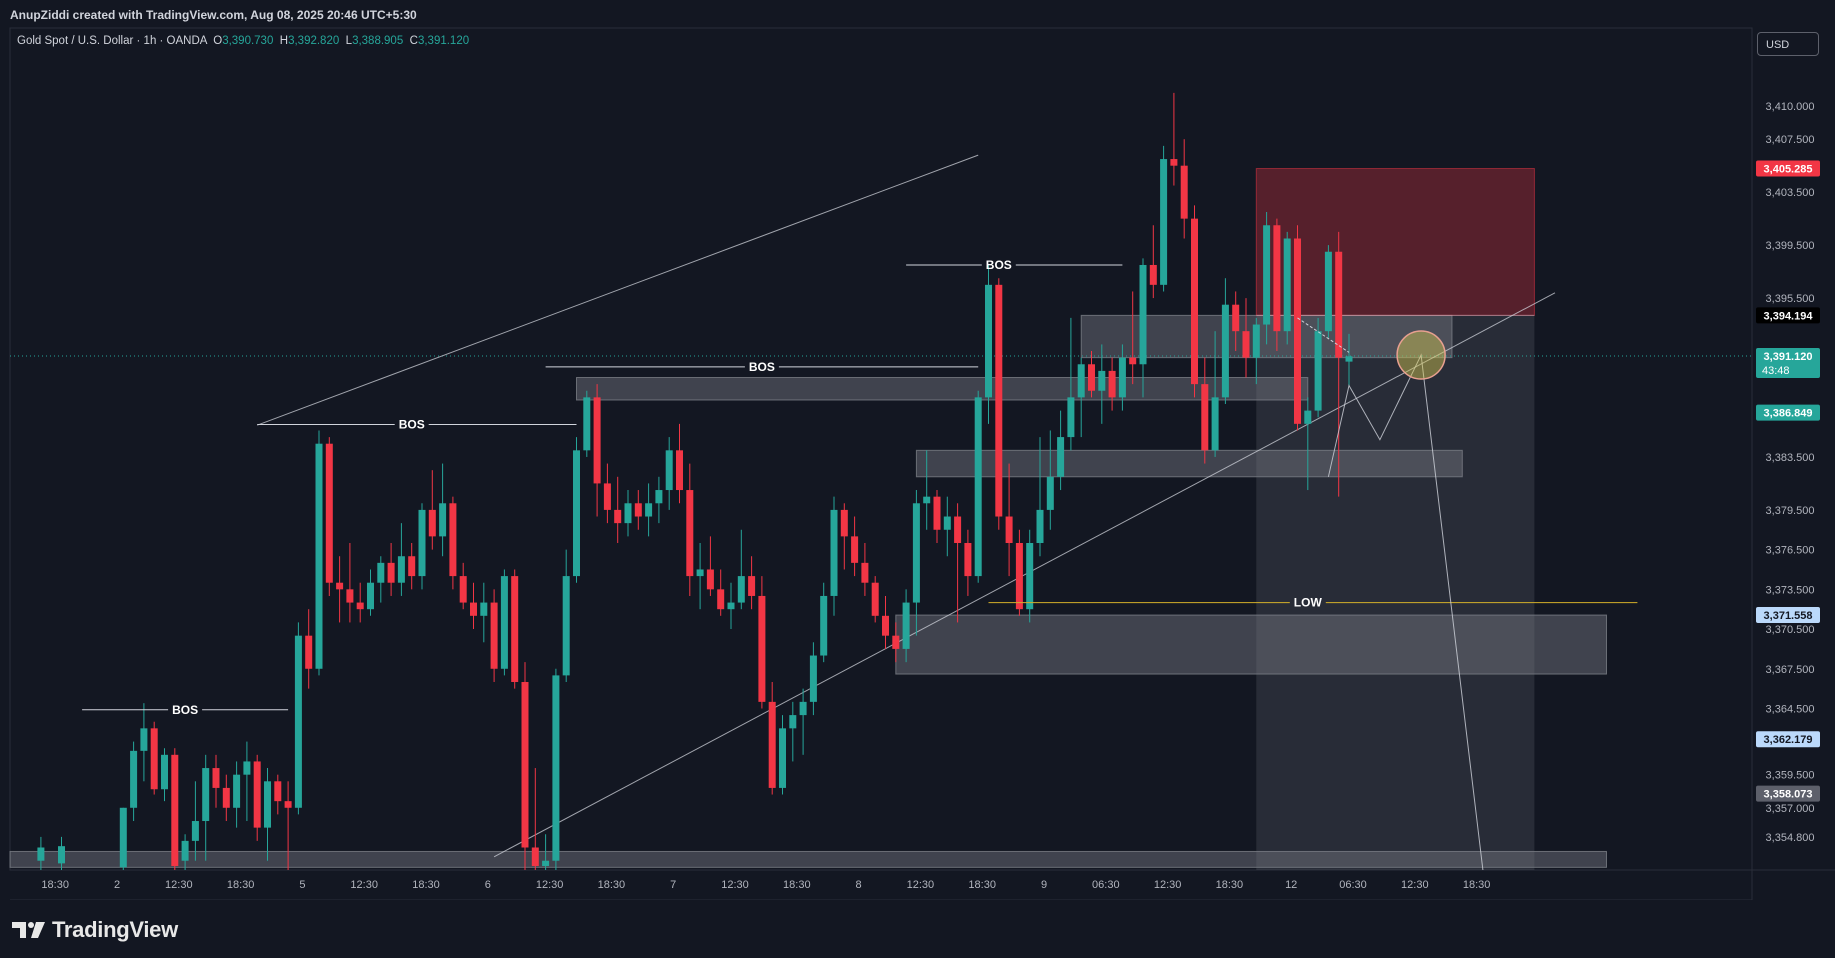 The height and width of the screenshot is (958, 1835). I want to click on symbol-name: Gold Spot / U.S. Dollar · 1h · OANDA, so click(112, 41).